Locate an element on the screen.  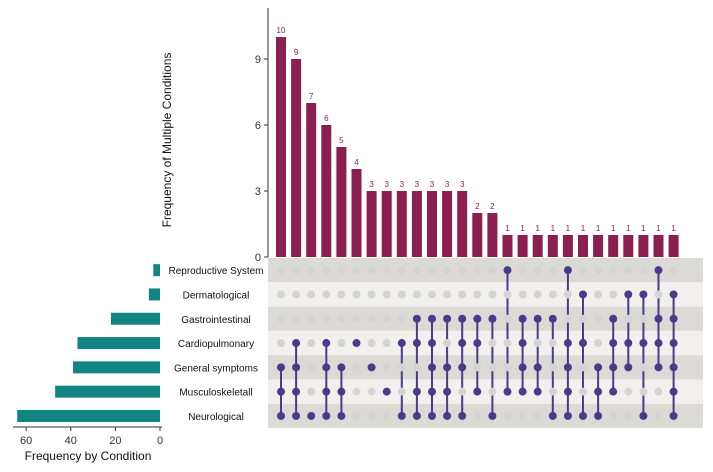
intersection-bar-label: 2 is located at coordinates (477, 206).